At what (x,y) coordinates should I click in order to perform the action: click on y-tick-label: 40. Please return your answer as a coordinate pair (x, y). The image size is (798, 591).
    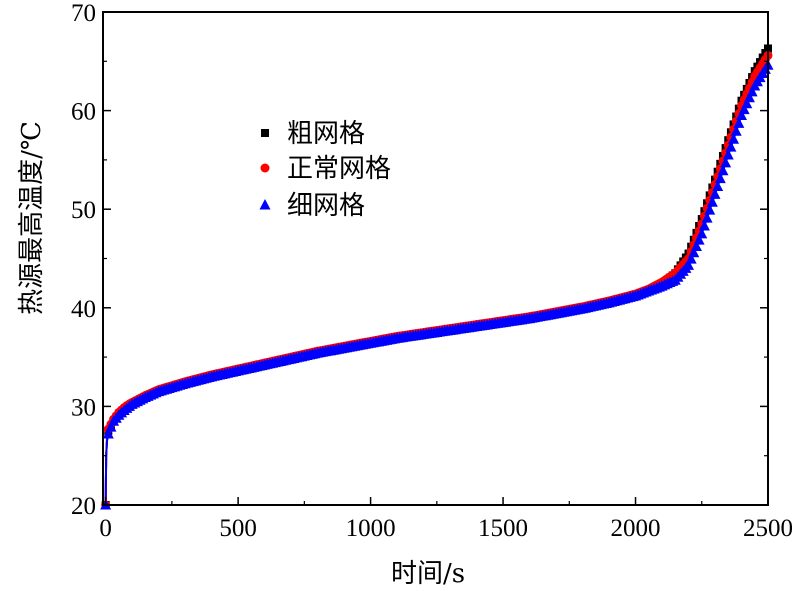
    Looking at the image, I should click on (83, 309).